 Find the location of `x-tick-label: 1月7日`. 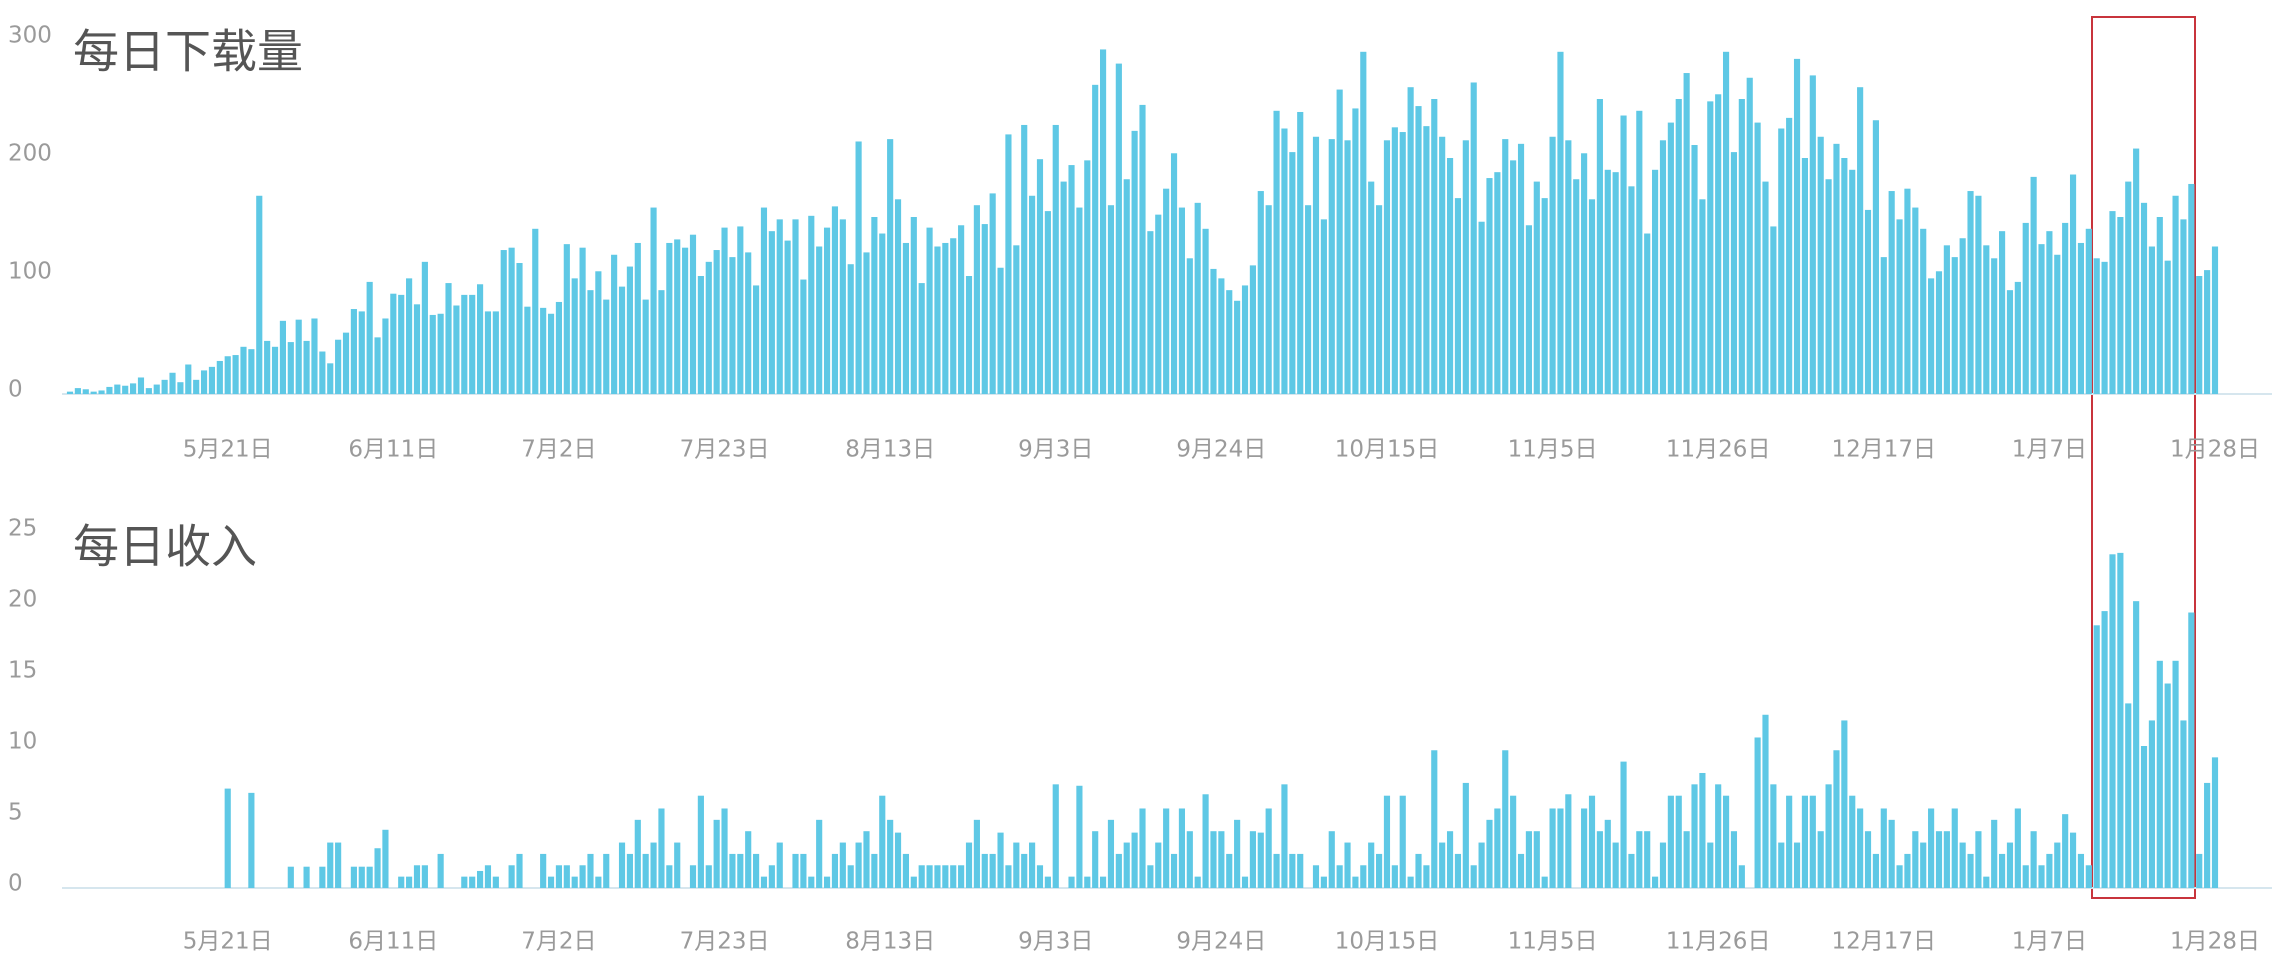

x-tick-label: 1月7日 is located at coordinates (2049, 942).